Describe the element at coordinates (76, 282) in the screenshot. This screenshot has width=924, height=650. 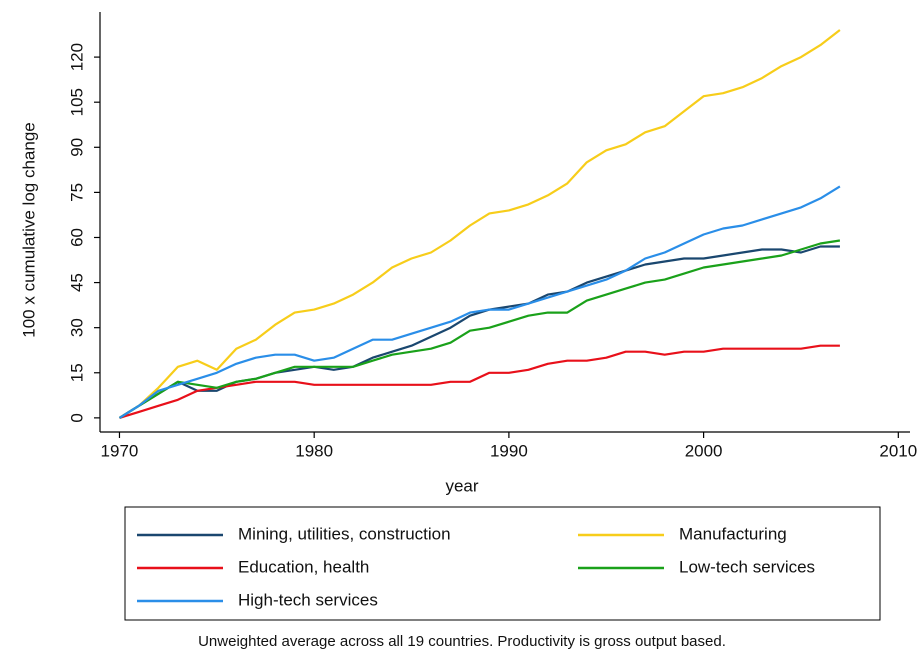
I see `y-tick-label: 45` at that location.